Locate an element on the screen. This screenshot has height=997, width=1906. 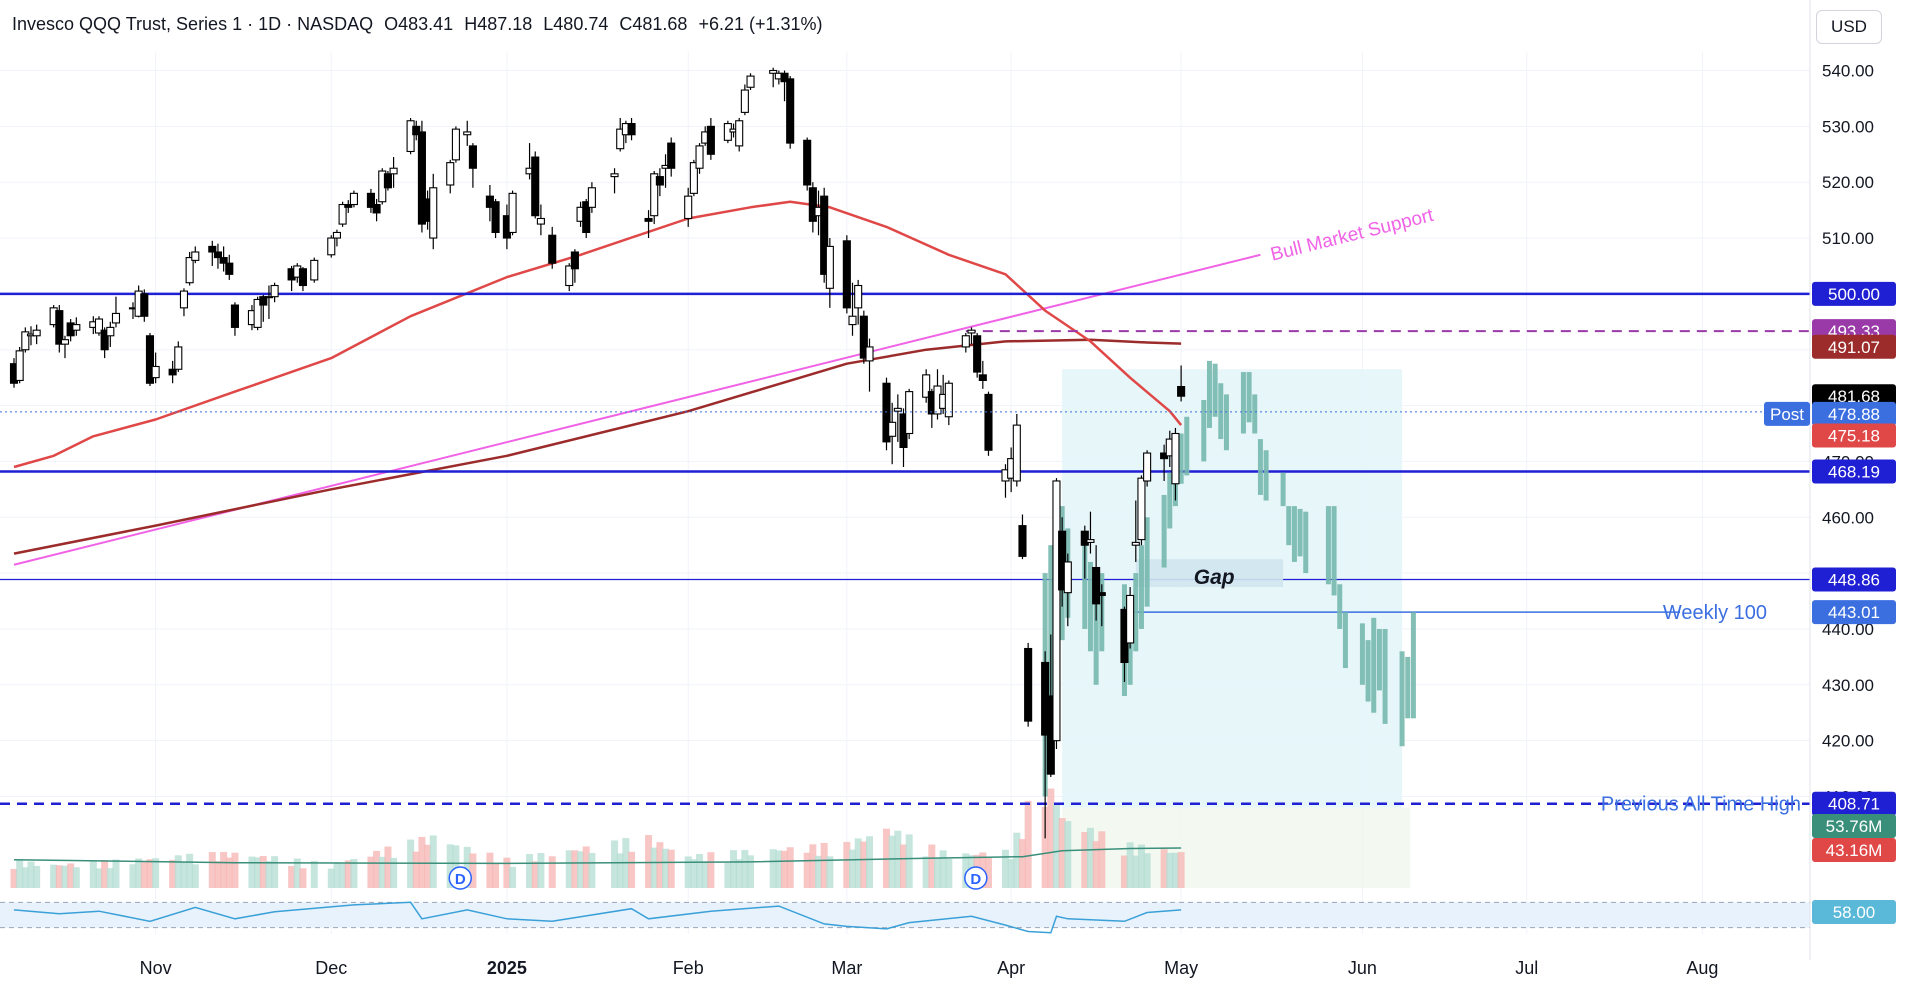
dividend-marker-label: D is located at coordinates (975, 879).